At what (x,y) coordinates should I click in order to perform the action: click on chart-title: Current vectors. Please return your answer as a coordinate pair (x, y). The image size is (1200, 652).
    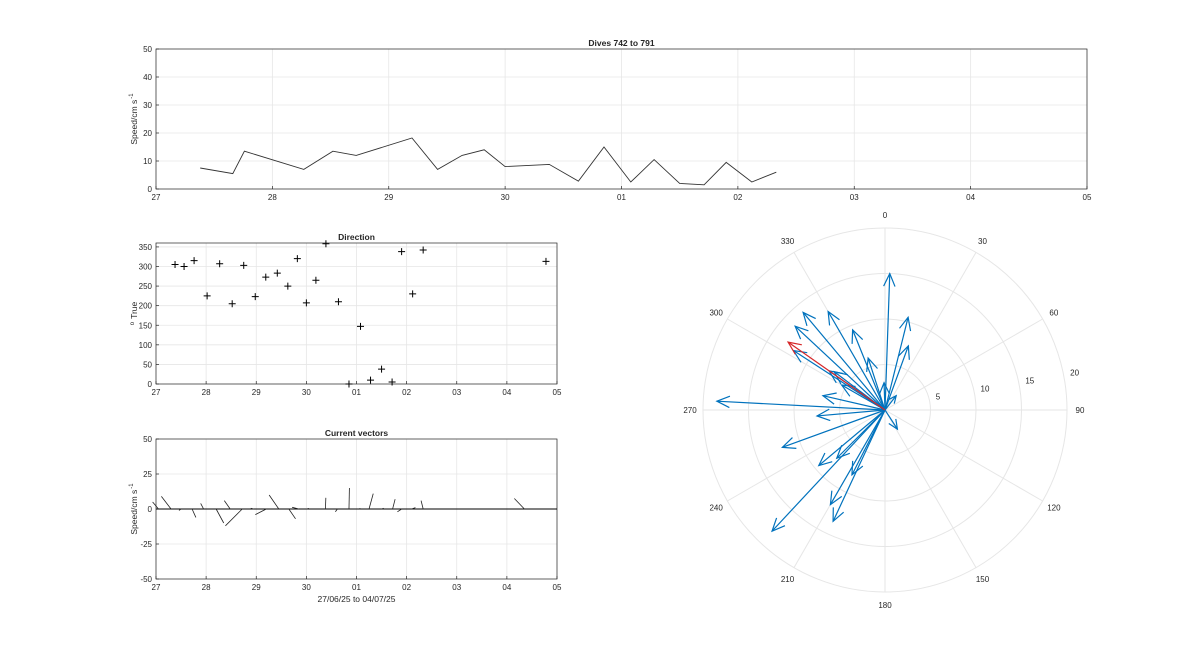
    Looking at the image, I should click on (357, 433).